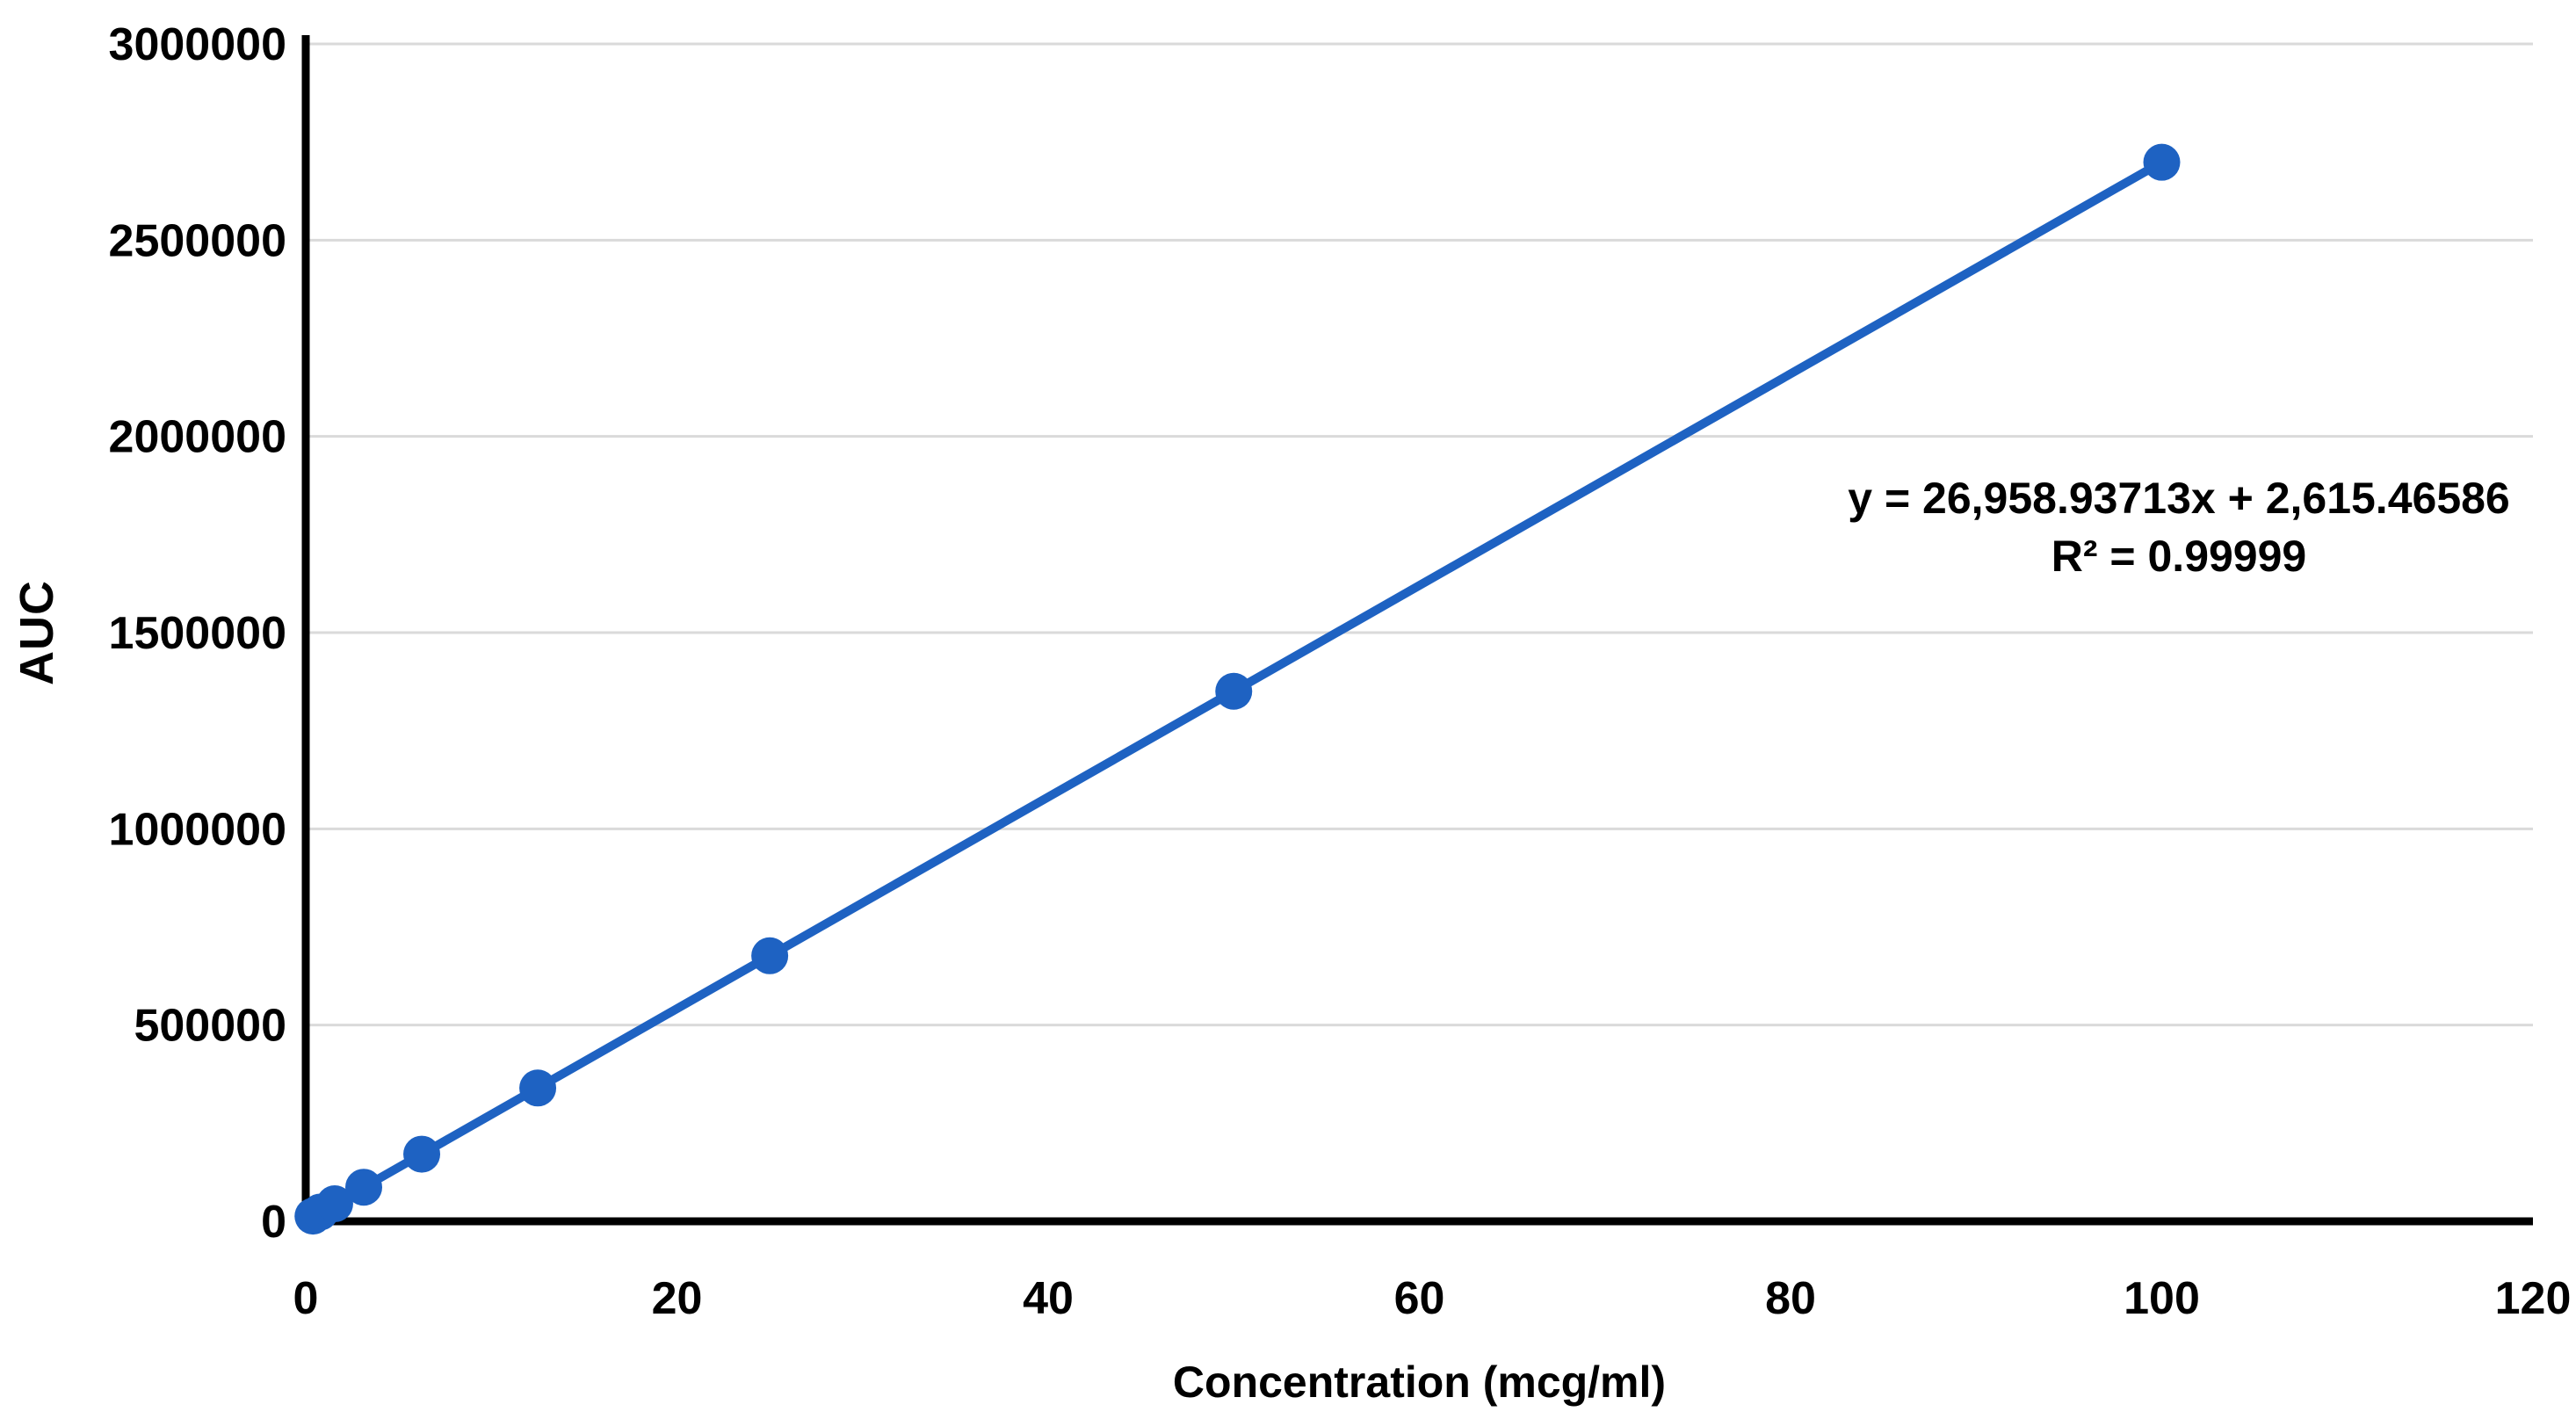 The width and height of the screenshot is (2576, 1419). What do you see at coordinates (1419, 1382) in the screenshot?
I see `x-axis-title: Concentration (mcg/ml)` at bounding box center [1419, 1382].